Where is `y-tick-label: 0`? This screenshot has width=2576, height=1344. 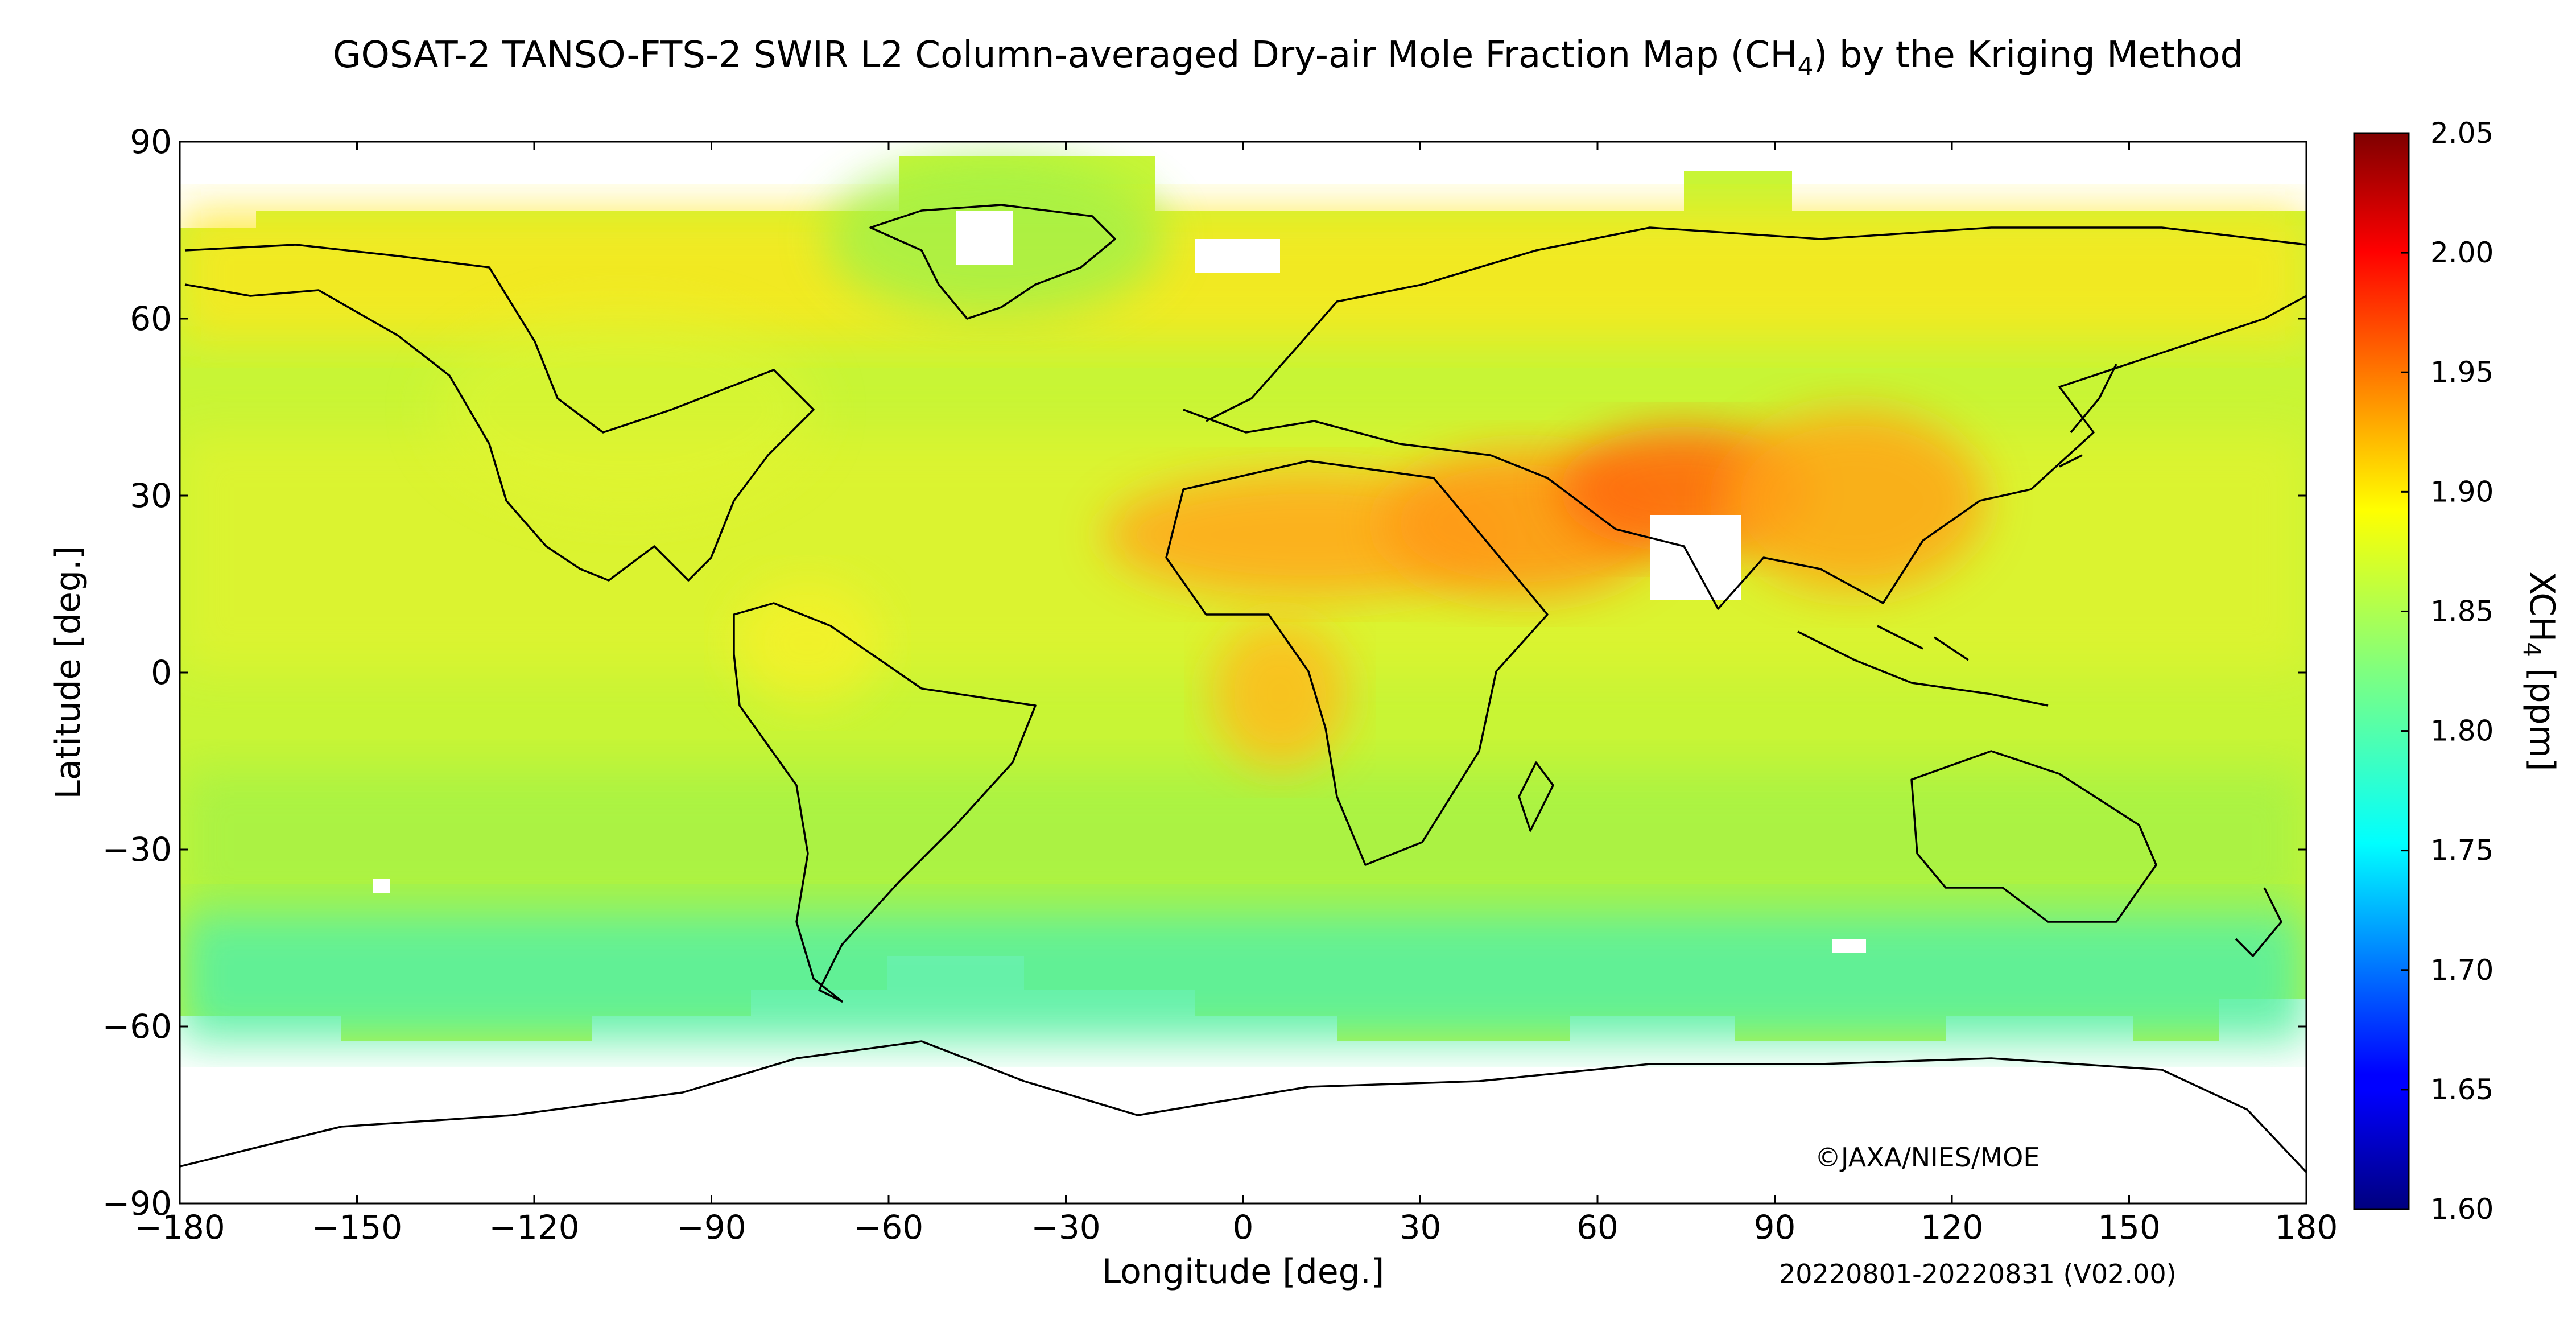 y-tick-label: 0 is located at coordinates (162, 672).